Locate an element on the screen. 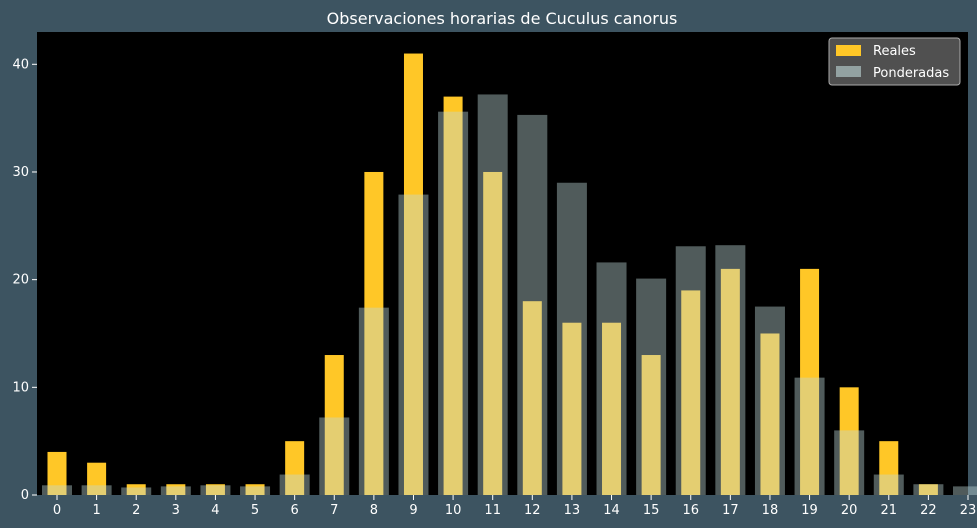 The width and height of the screenshot is (977, 528). legend-label-ponderadas: Ponderadas is located at coordinates (911, 73).